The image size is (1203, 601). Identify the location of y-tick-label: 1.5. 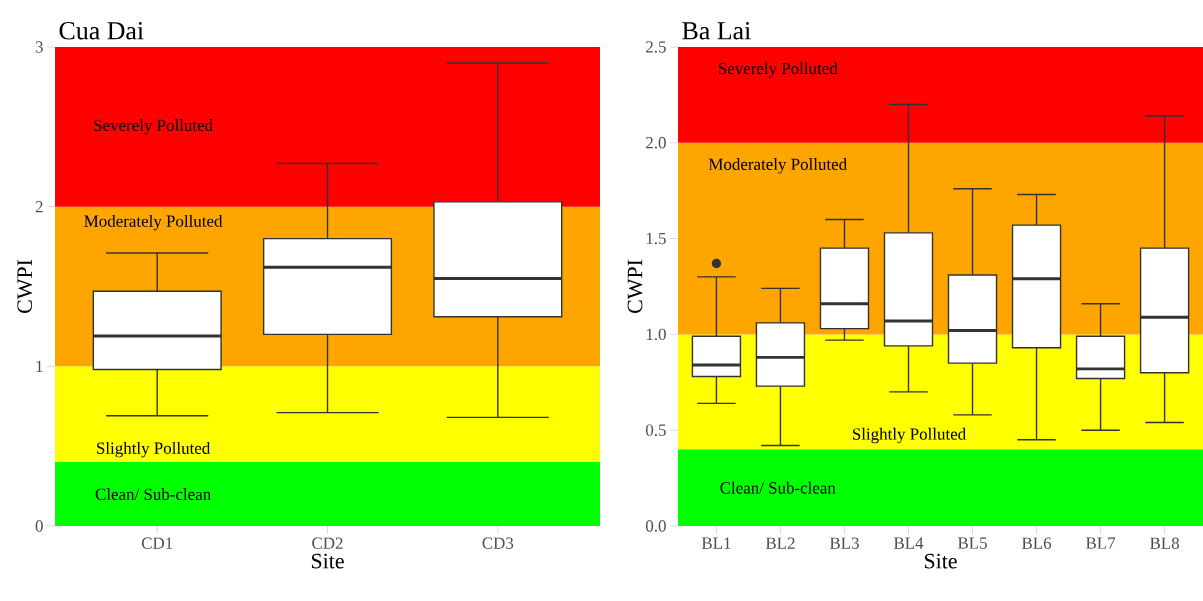
(656, 238).